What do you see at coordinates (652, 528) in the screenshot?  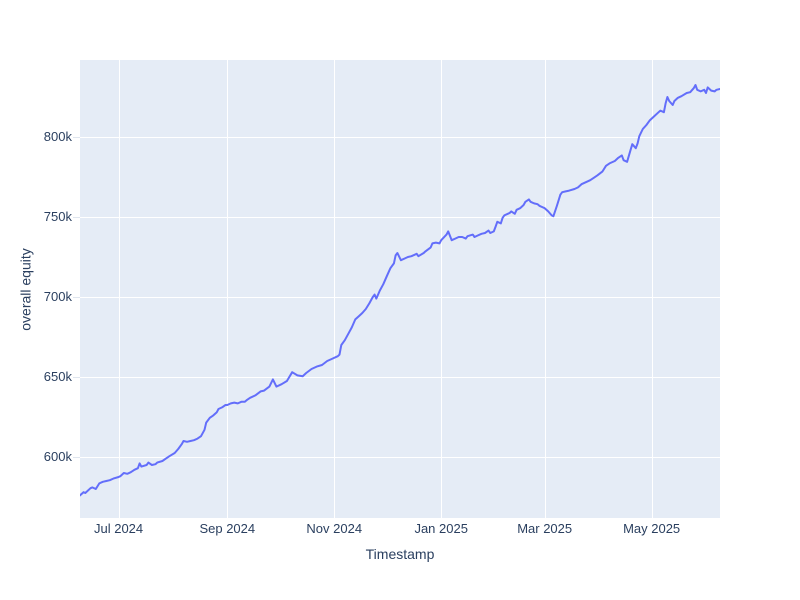 I see `x-tick-label: May 2025` at bounding box center [652, 528].